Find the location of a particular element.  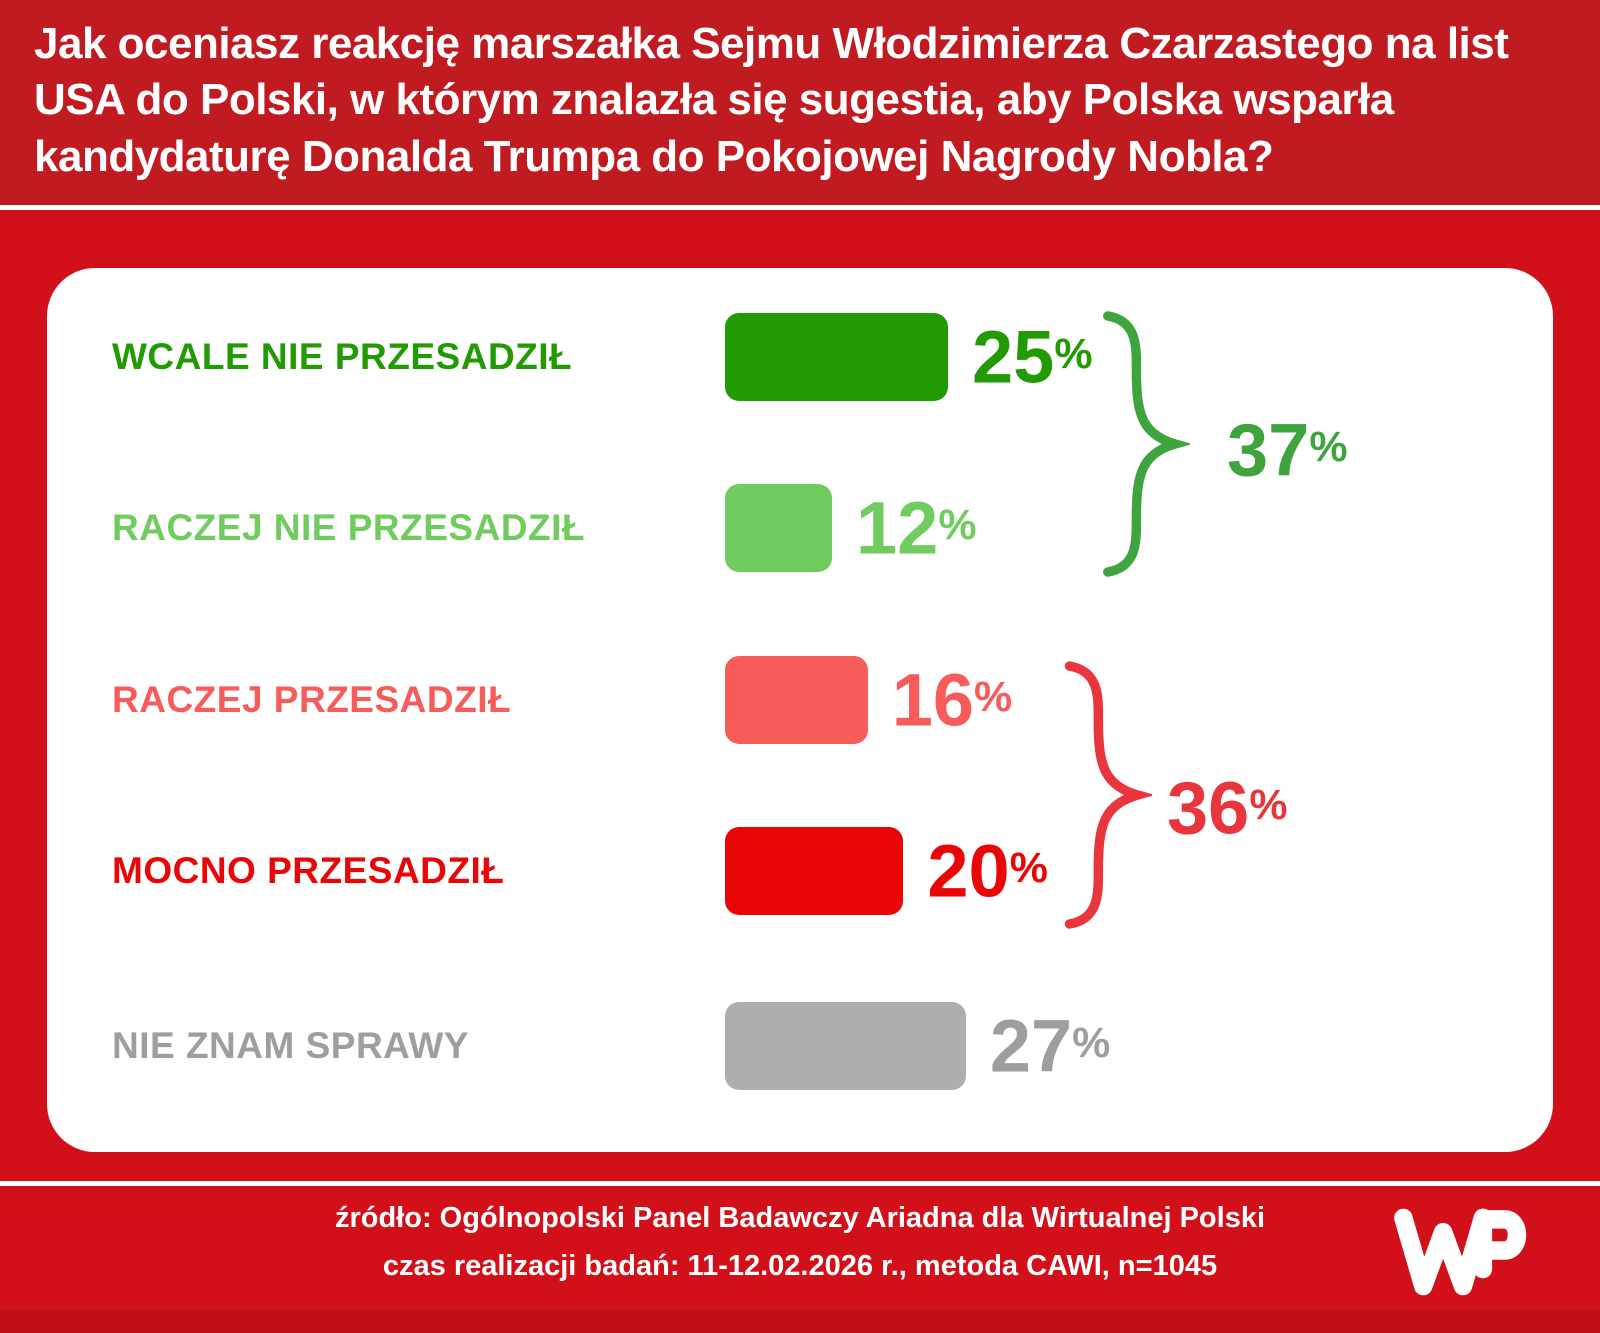

value-label: 27% is located at coordinates (1050, 1046).